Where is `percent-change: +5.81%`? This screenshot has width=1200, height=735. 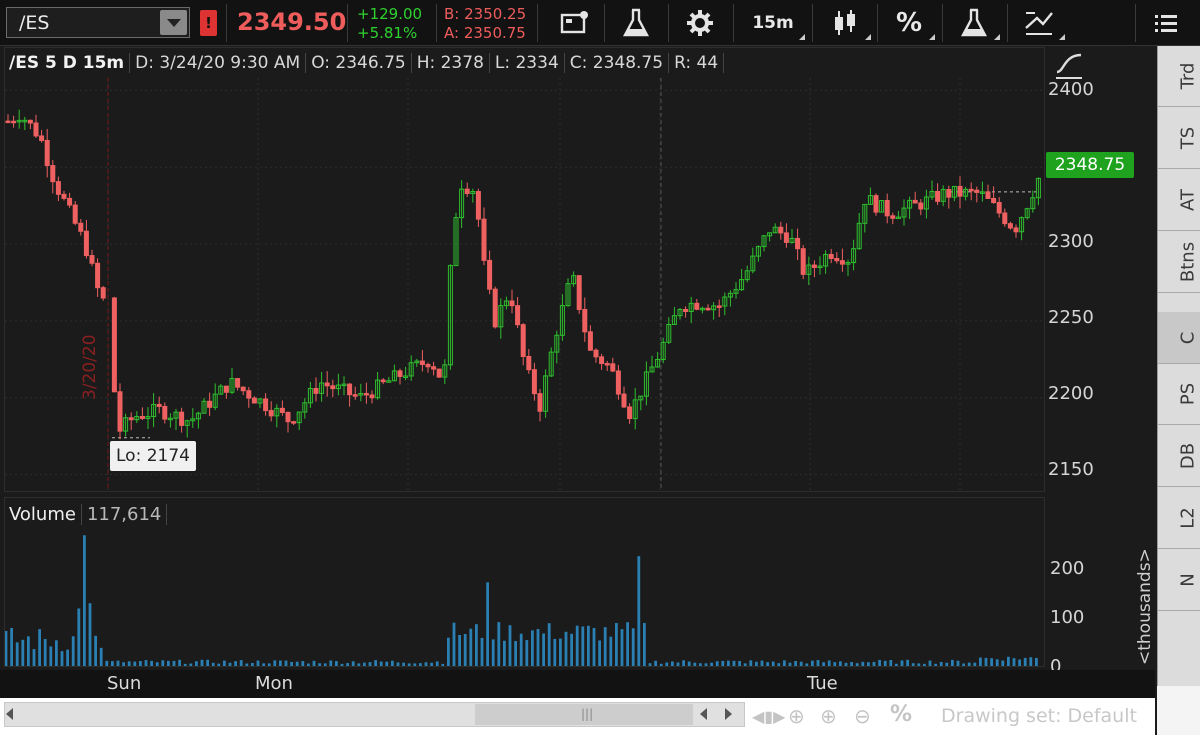
percent-change: +5.81% is located at coordinates (387, 33).